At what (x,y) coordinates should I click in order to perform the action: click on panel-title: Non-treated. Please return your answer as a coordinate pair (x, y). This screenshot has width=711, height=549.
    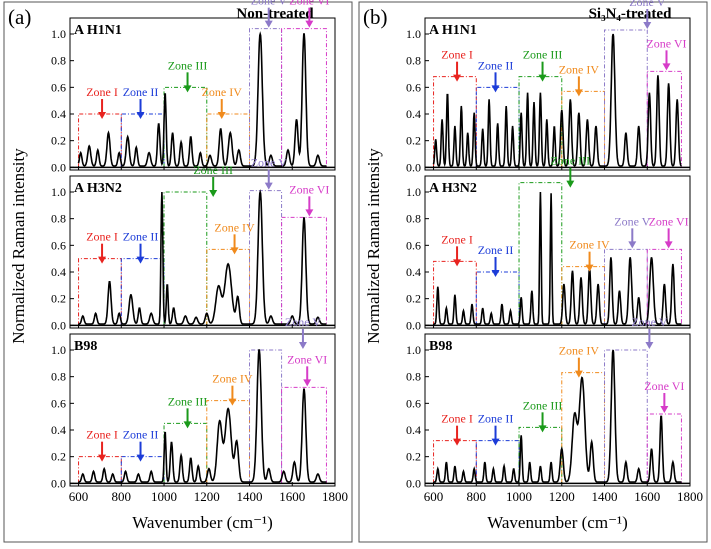
    Looking at the image, I should click on (275, 14).